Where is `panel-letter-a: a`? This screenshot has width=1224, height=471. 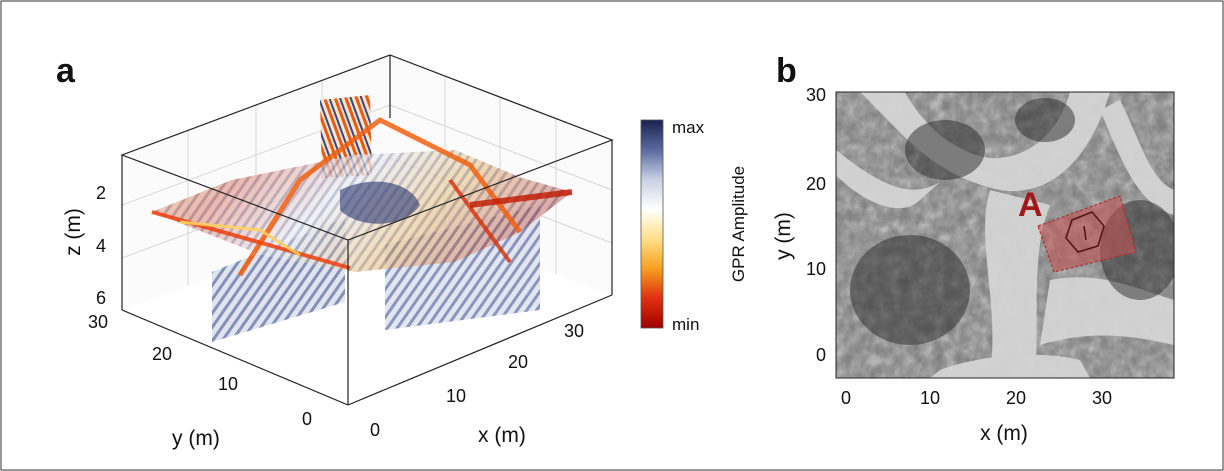
panel-letter-a: a is located at coordinates (66, 71).